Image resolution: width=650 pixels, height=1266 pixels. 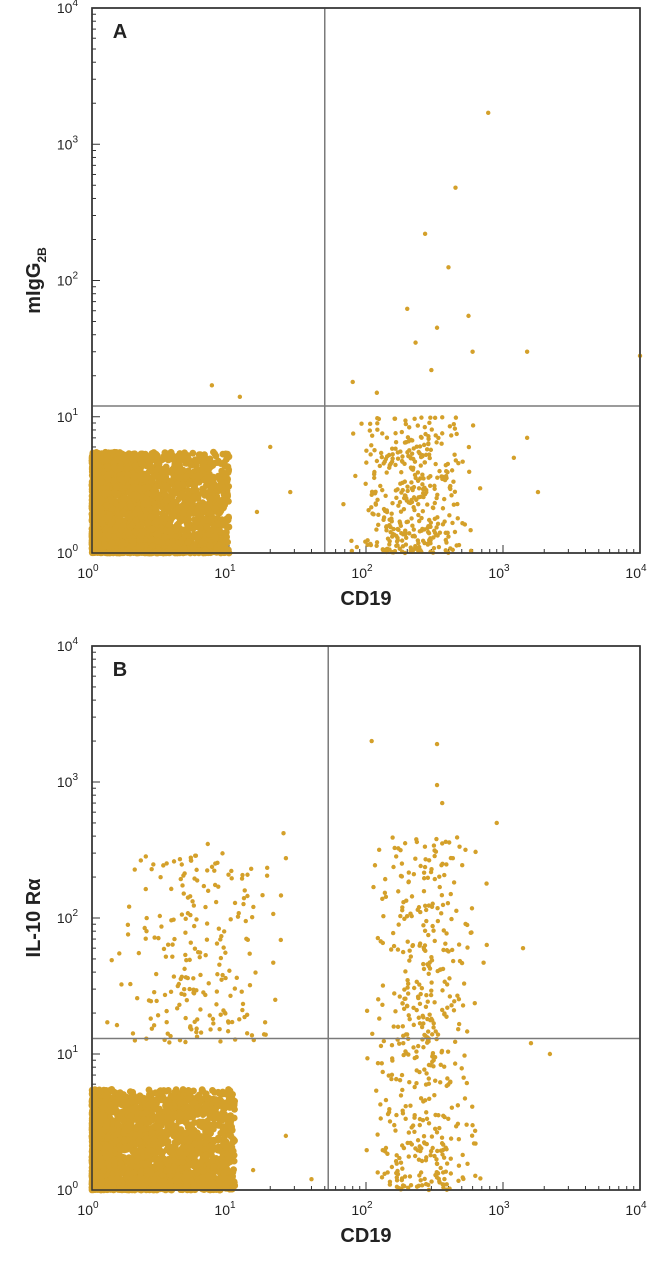 I want to click on y-tick-label: 10⁰, so click(x=68, y=552).